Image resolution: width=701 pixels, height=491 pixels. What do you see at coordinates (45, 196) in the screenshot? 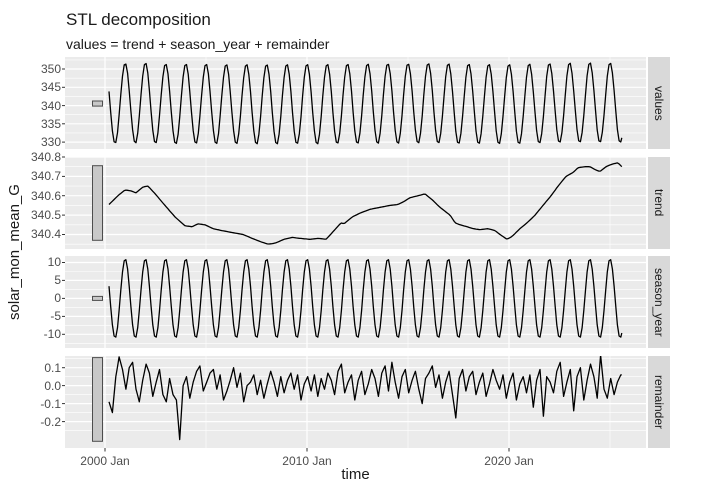
I see `y-tick-label: 340.6` at bounding box center [45, 196].